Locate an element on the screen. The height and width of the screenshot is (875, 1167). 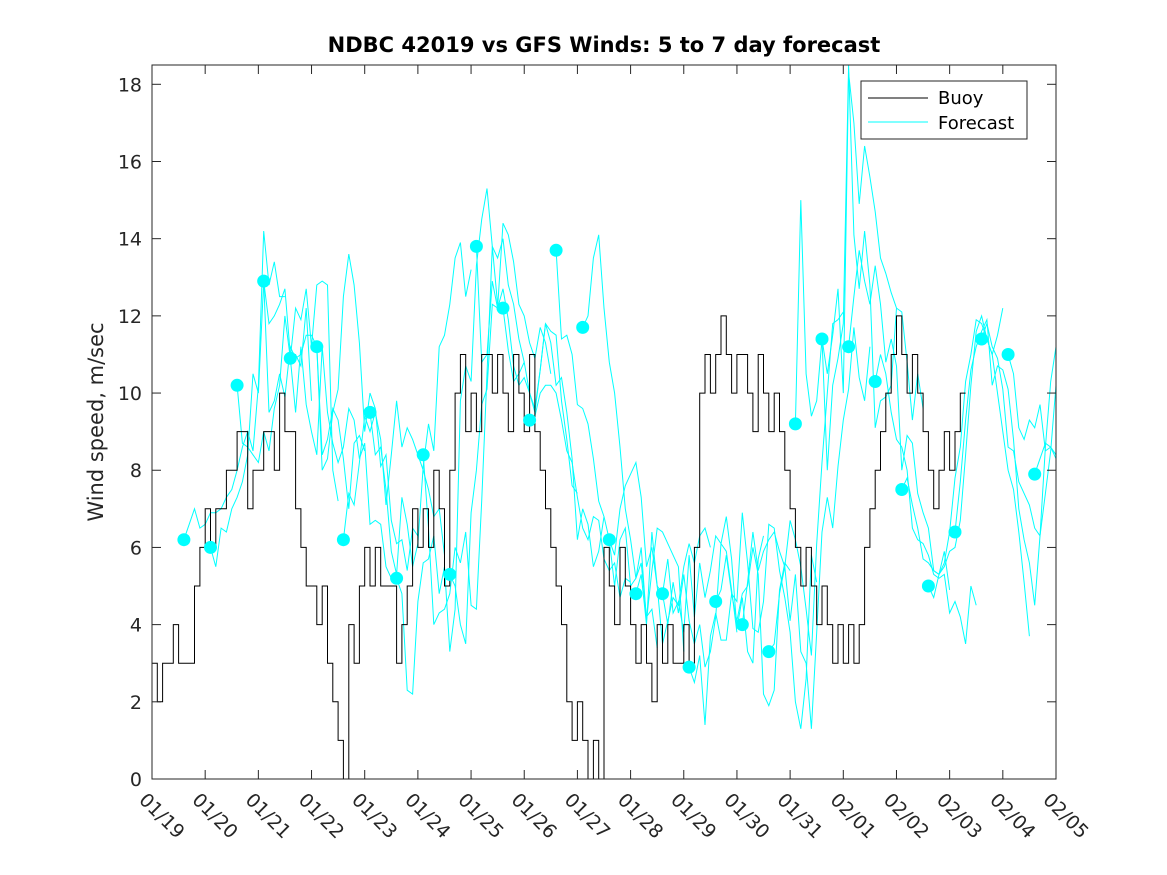
legend-box is located at coordinates (944, 110).